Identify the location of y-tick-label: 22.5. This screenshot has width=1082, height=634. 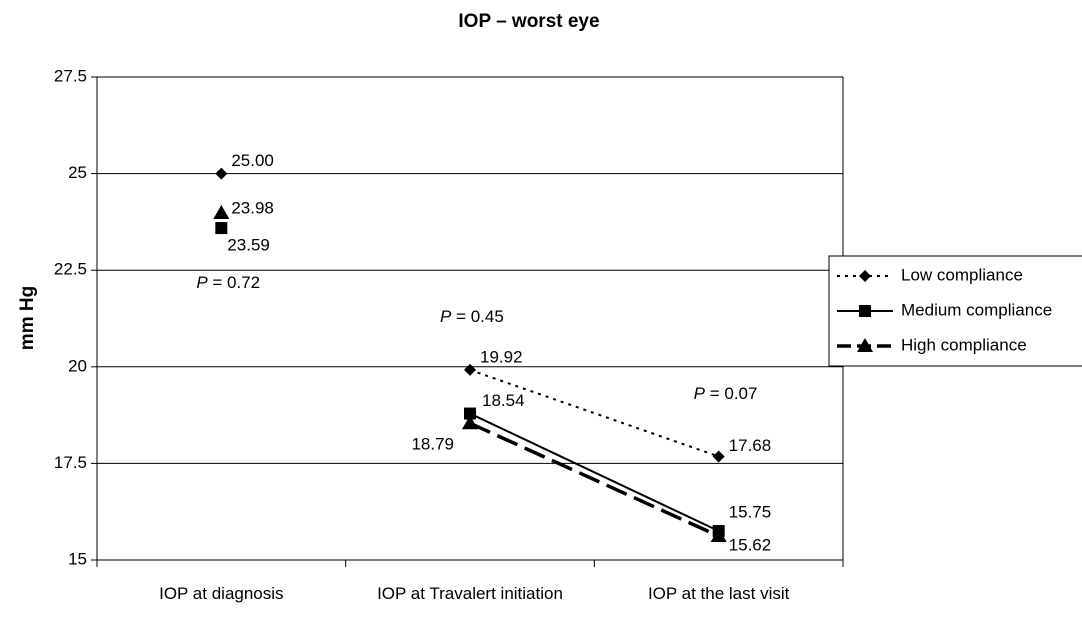
(70, 269).